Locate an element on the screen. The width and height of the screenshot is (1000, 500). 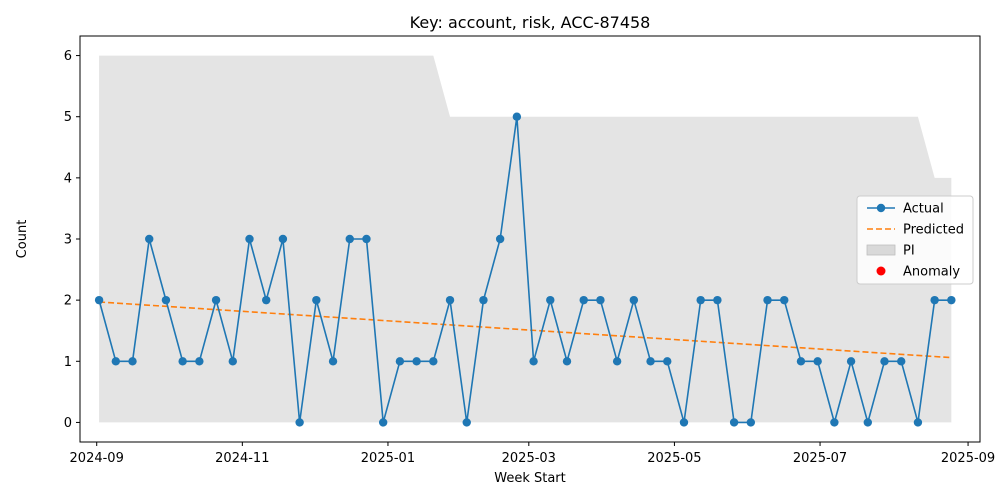
legend-actual-marker is located at coordinates (881, 208).